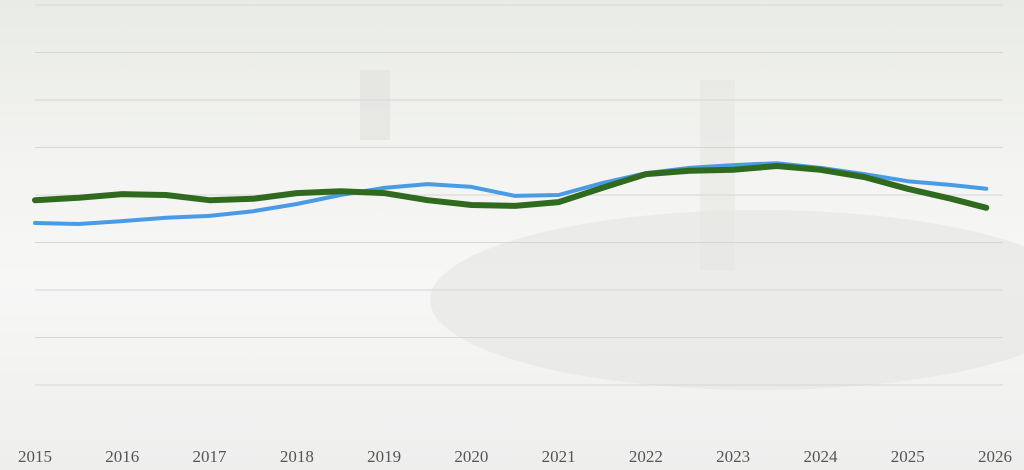 This screenshot has height=470, width=1024. I want to click on x-tick-label: 2025, so click(908, 456).